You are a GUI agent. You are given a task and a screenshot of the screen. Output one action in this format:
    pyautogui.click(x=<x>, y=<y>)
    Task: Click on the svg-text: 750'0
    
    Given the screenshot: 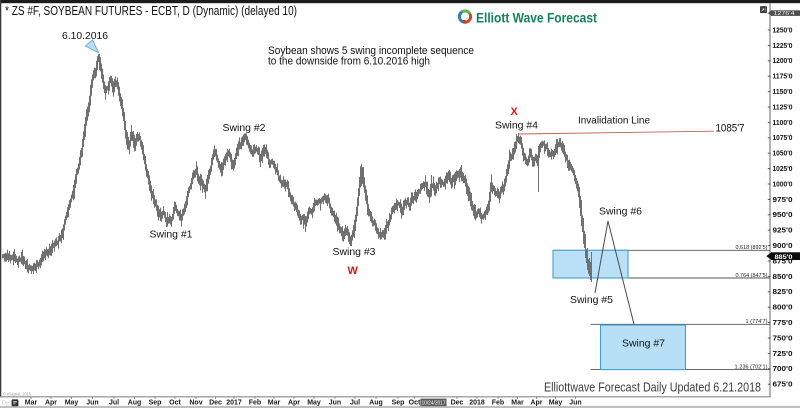 What is the action you would take?
    pyautogui.click(x=783, y=338)
    